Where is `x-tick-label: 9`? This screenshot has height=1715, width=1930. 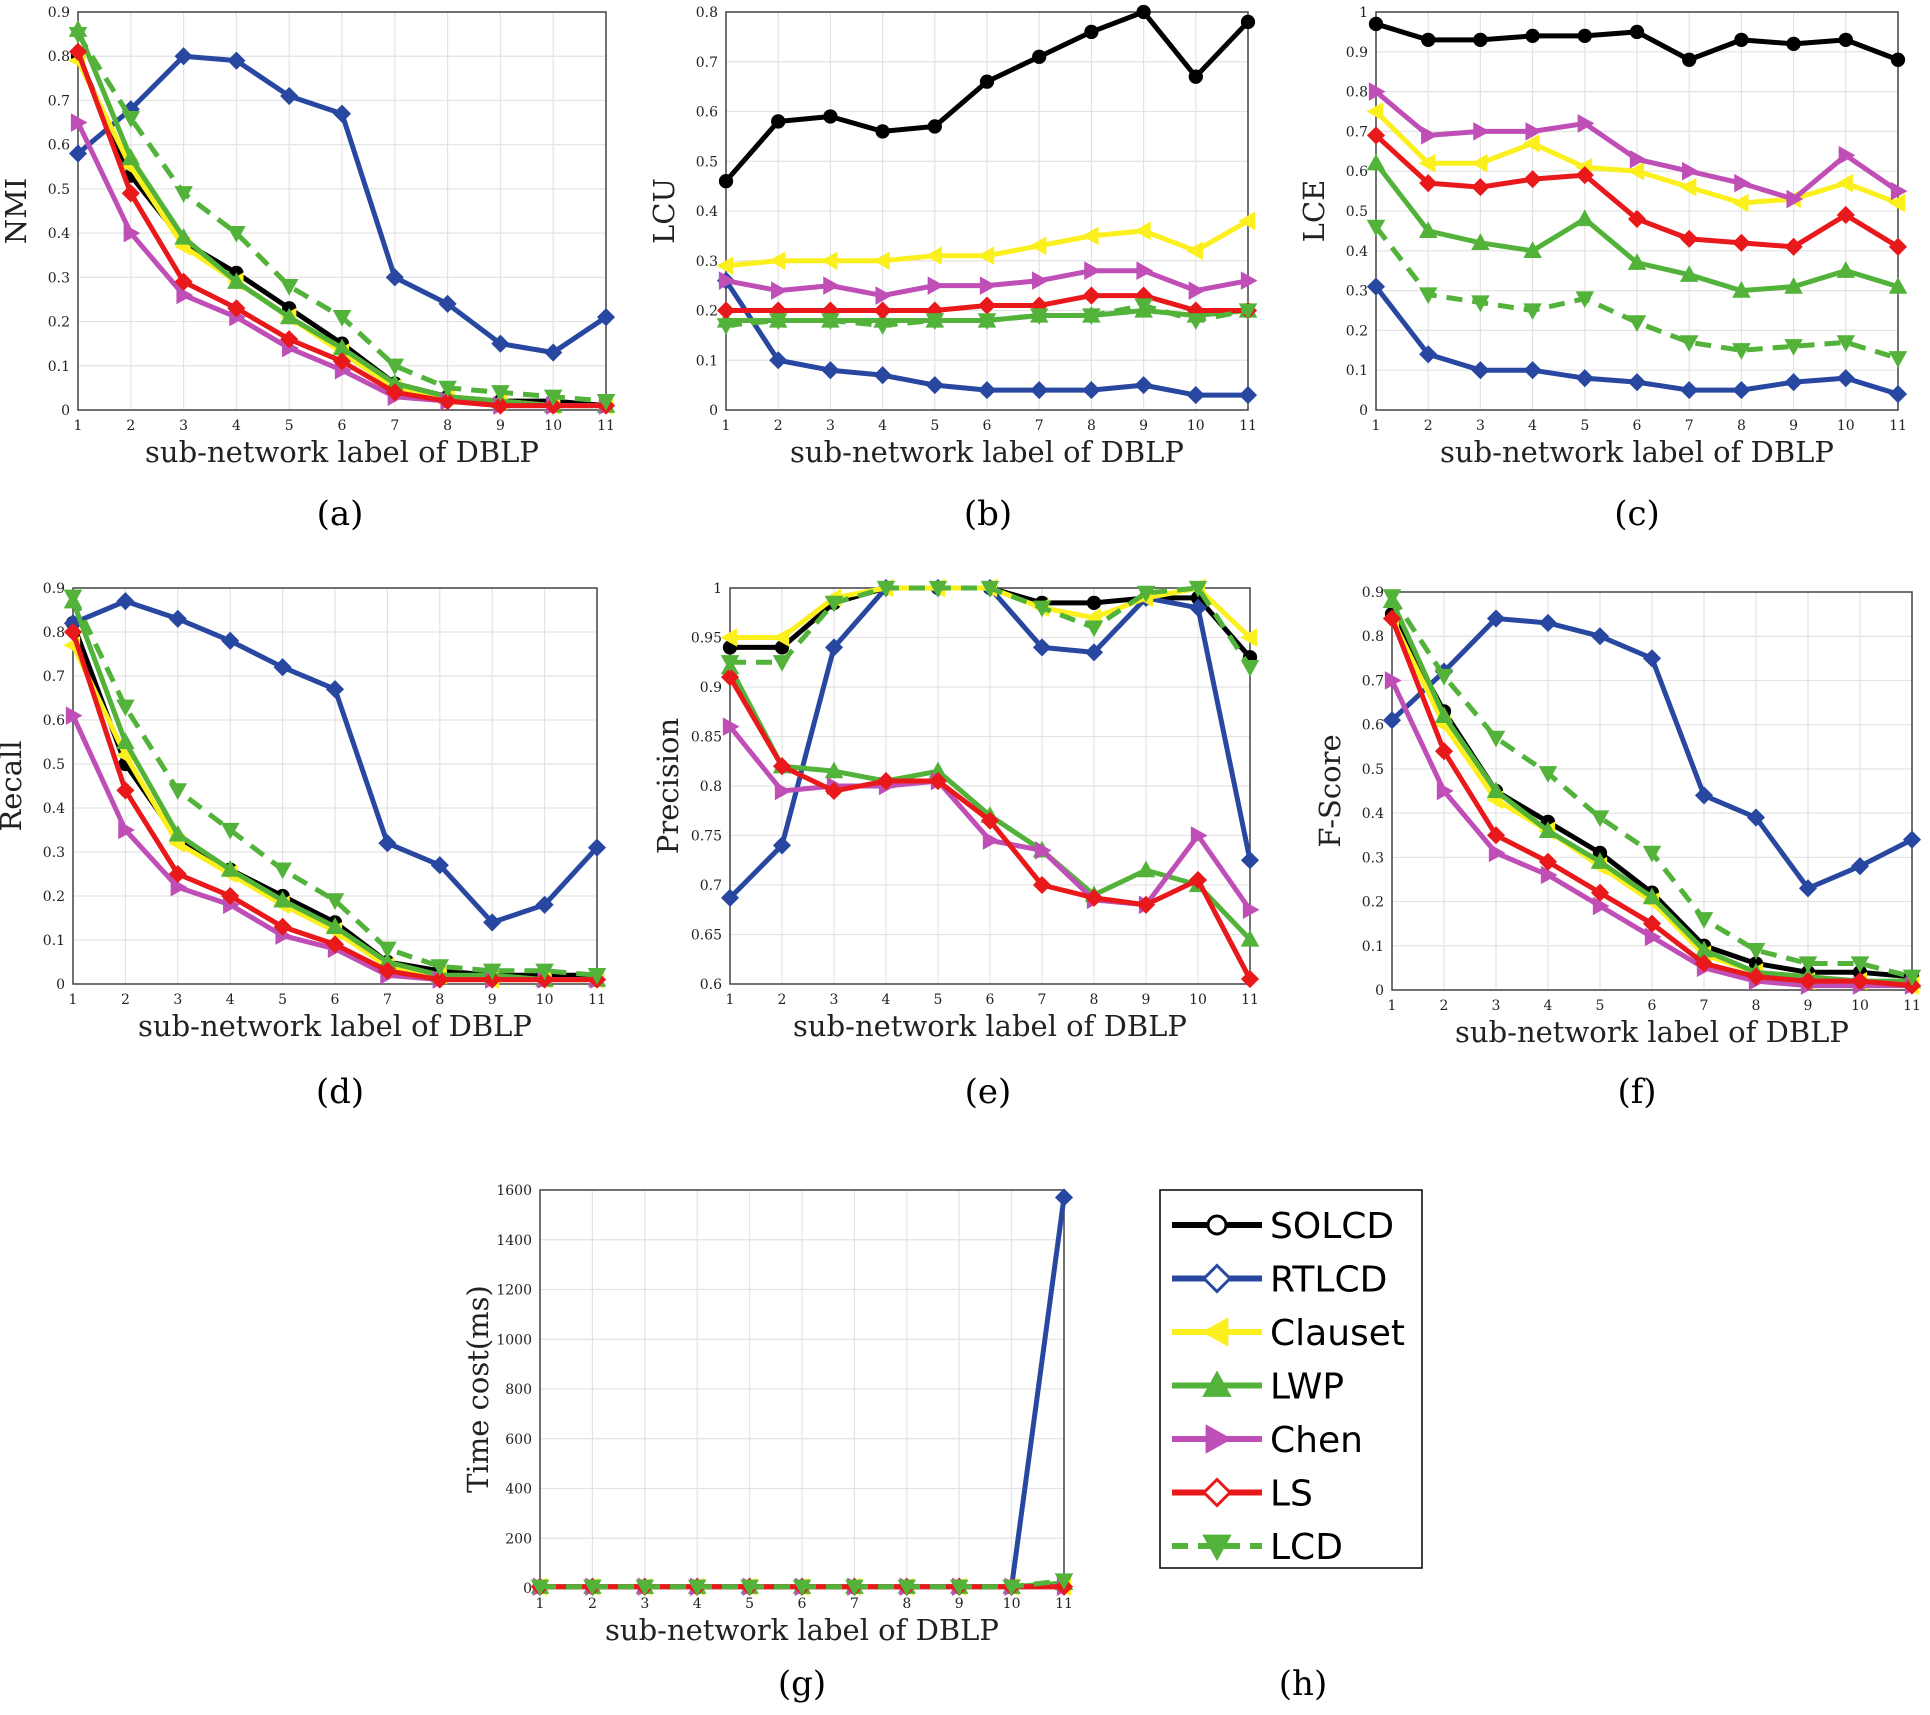
x-tick-label: 9 is located at coordinates (959, 1604).